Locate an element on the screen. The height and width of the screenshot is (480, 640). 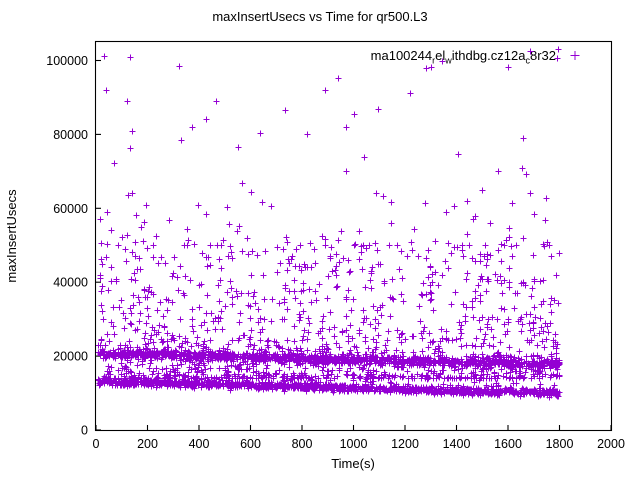
y-tick-label: 60000 is located at coordinates (70, 209).